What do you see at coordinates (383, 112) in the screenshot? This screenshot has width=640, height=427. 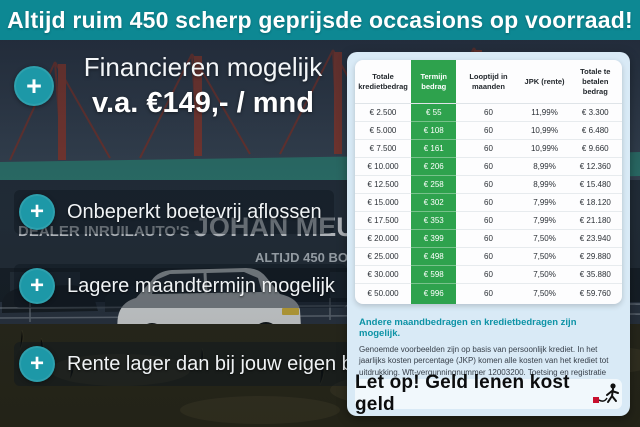 I see `table-cell: € 2.500` at bounding box center [383, 112].